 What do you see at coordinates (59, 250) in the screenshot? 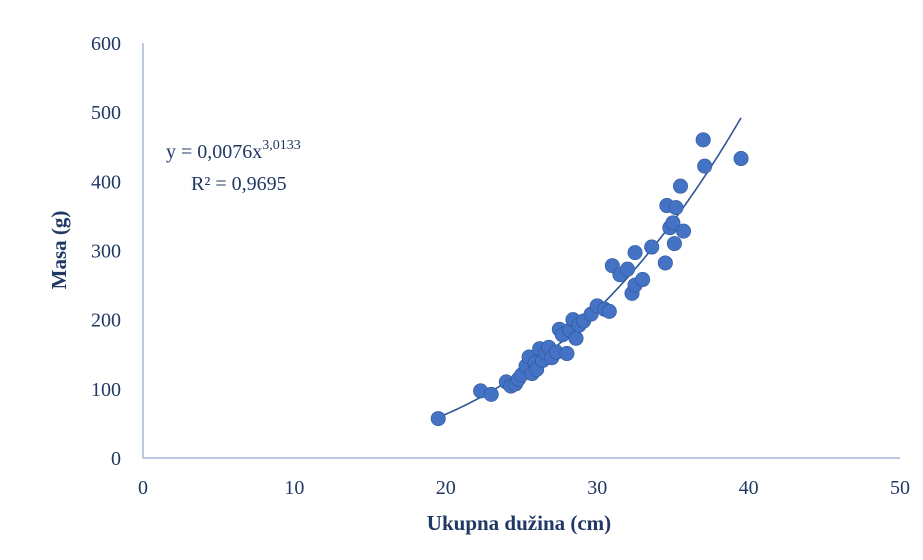
I see `y-axis-title: Masa (g)` at bounding box center [59, 250].